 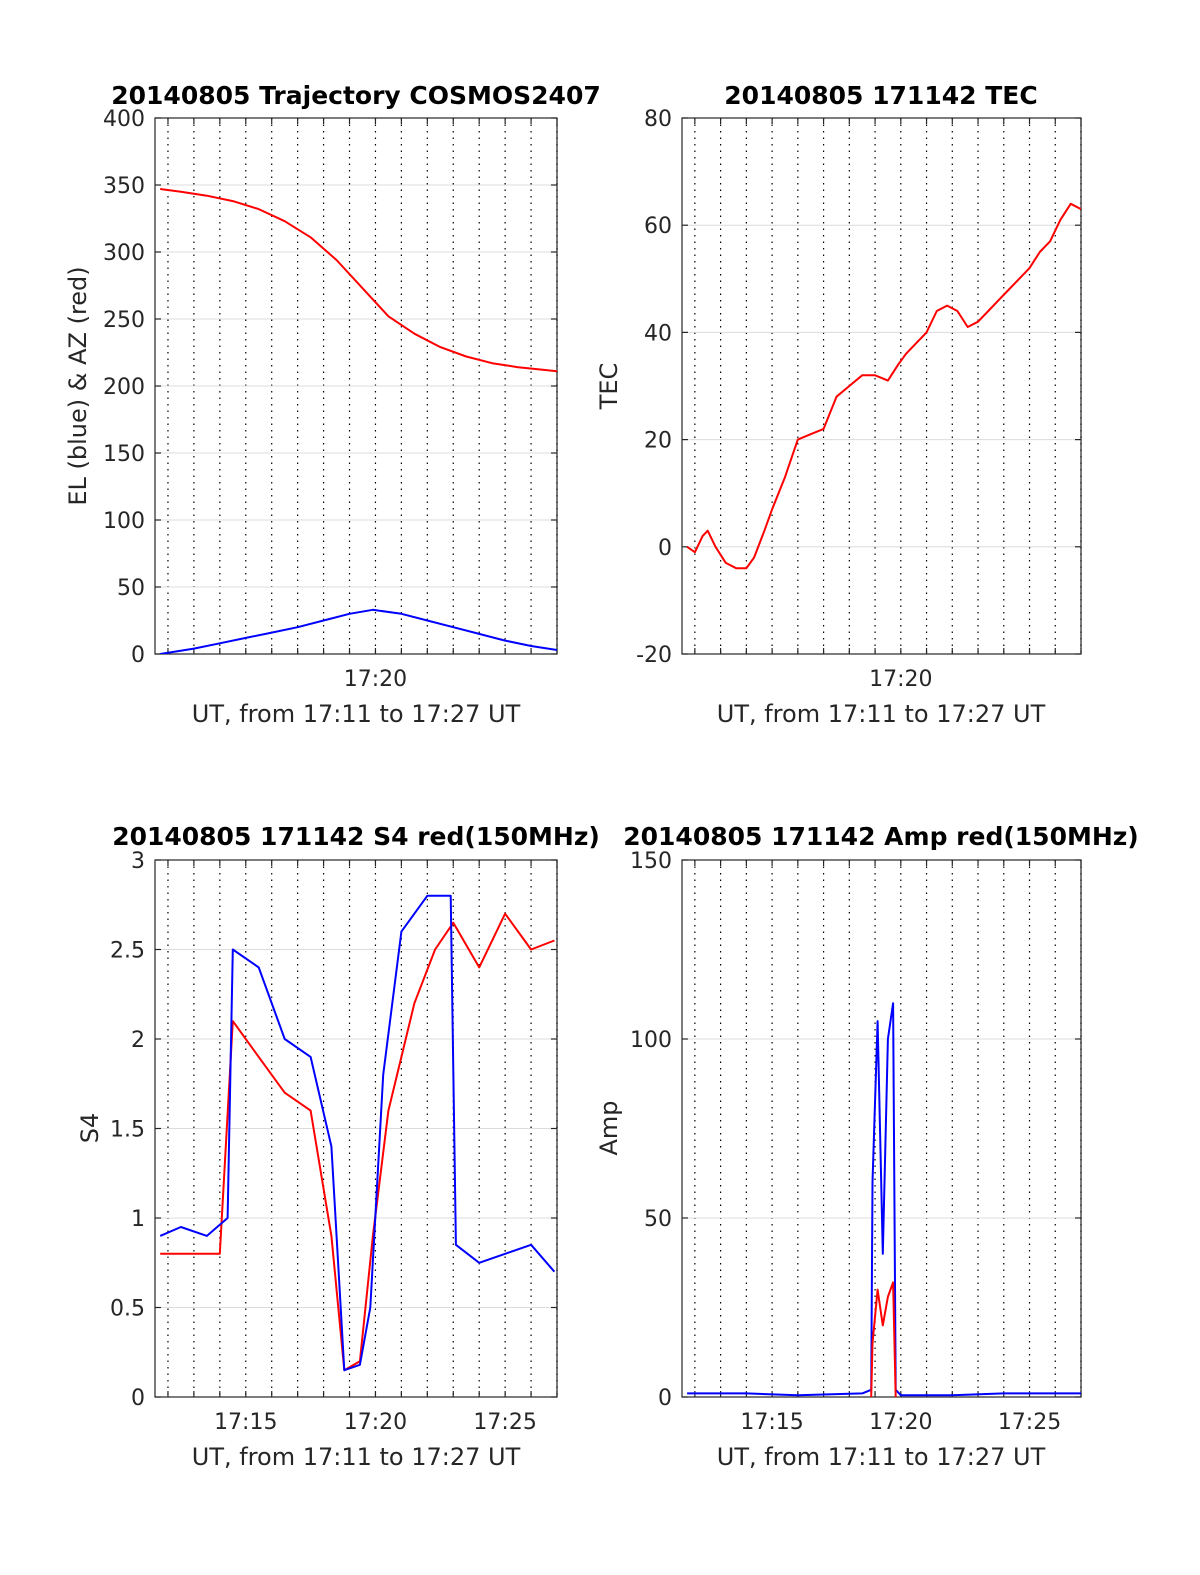 I want to click on y-tick-label: 2, so click(x=138, y=1040).